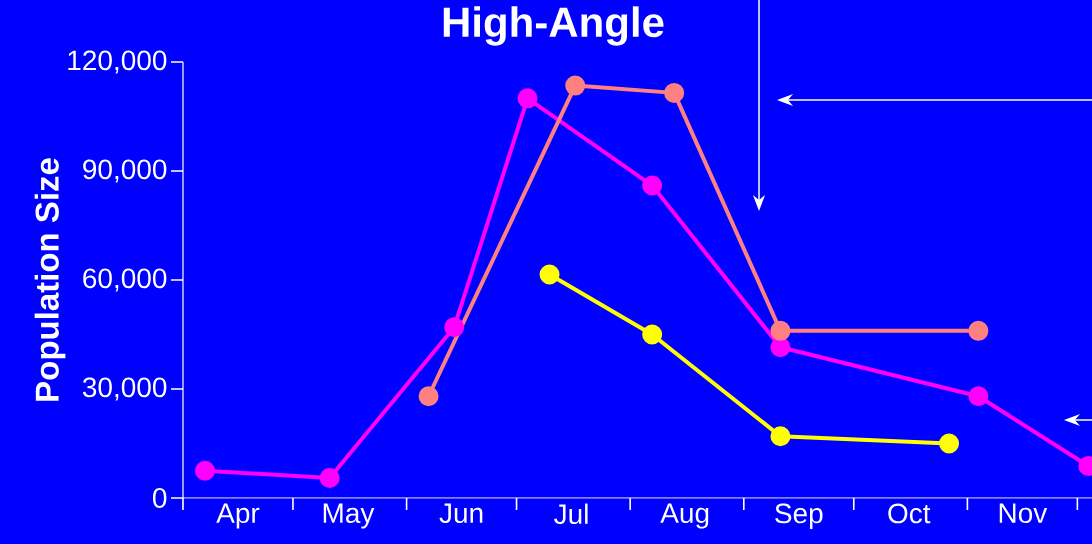 The height and width of the screenshot is (544, 1092). Describe the element at coordinates (571, 514) in the screenshot. I see `x-tick-label: Jul` at that location.